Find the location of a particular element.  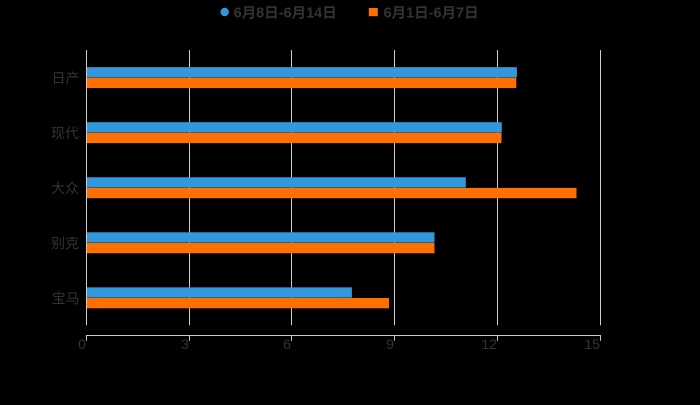

svg-text: 0 is located at coordinates (82, 344).